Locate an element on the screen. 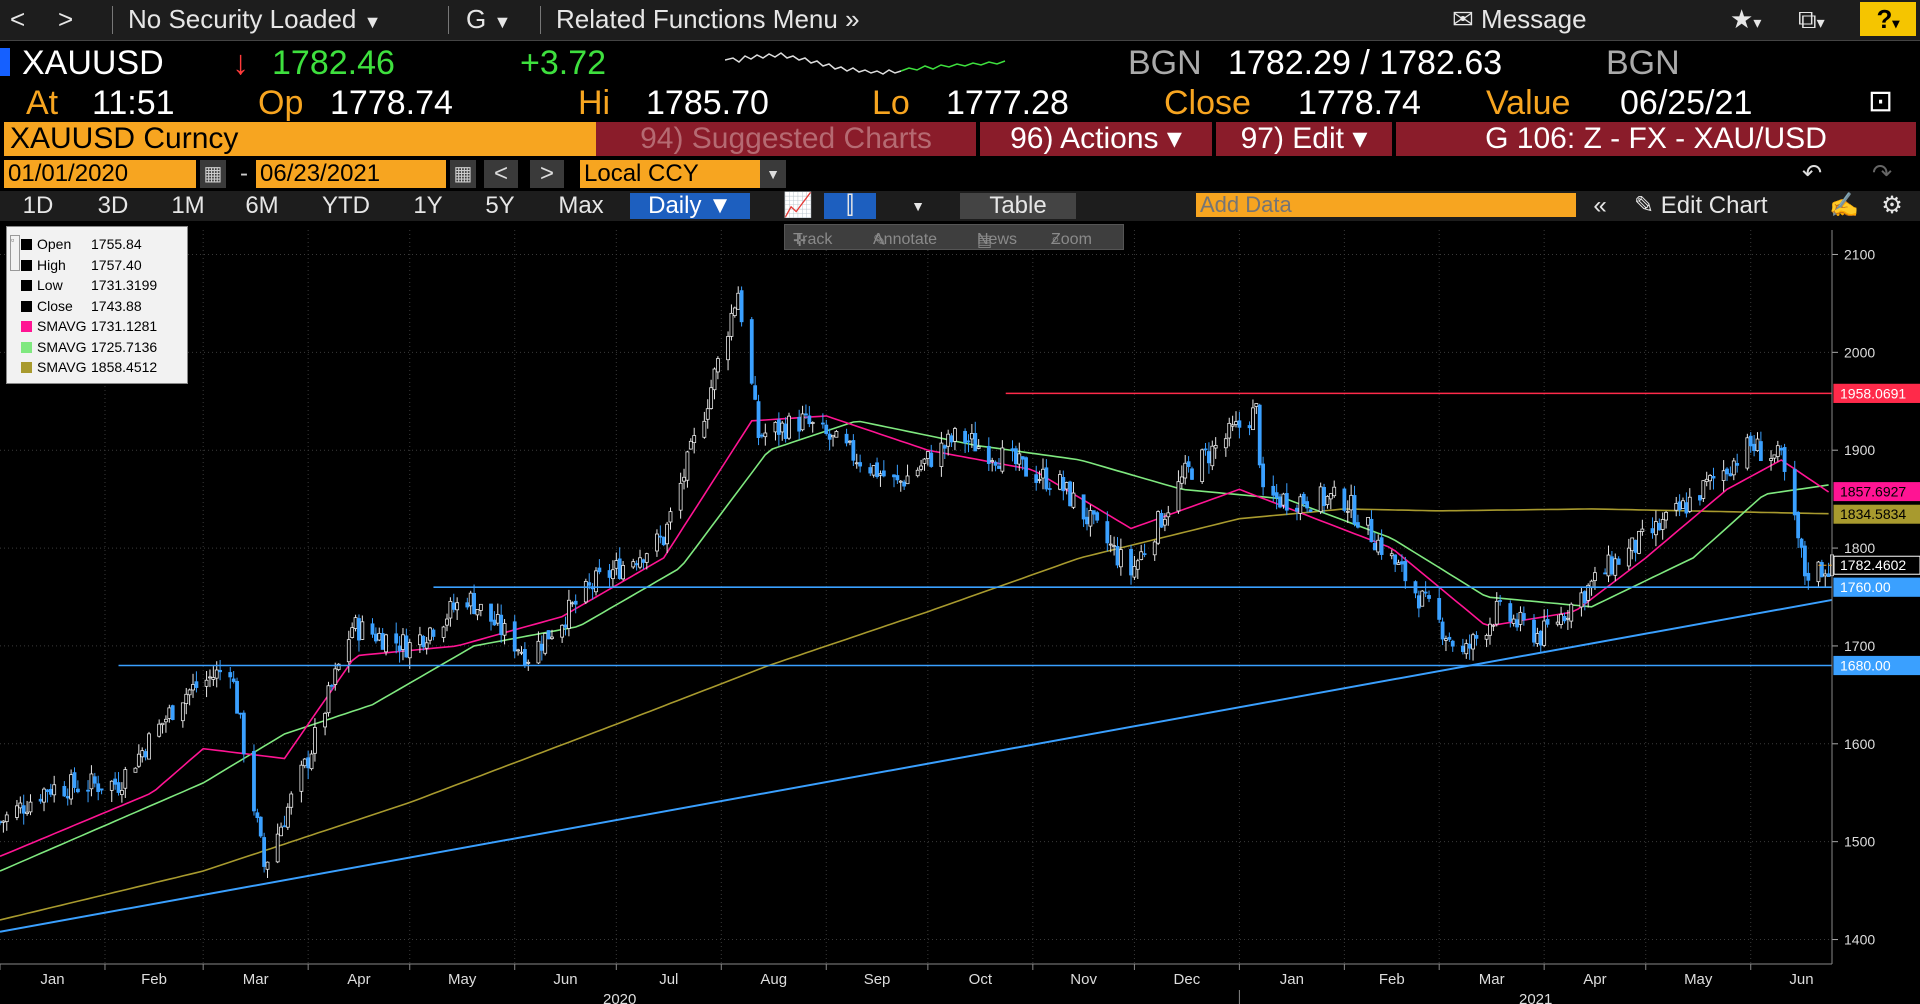  magnifier-icon: ⌕ is located at coordinates (1055, 239).